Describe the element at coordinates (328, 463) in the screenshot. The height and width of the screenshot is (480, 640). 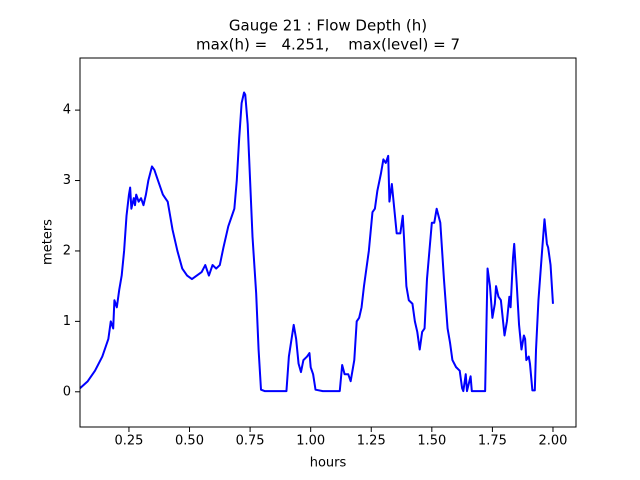
I see `x-axis-label: hours` at that location.